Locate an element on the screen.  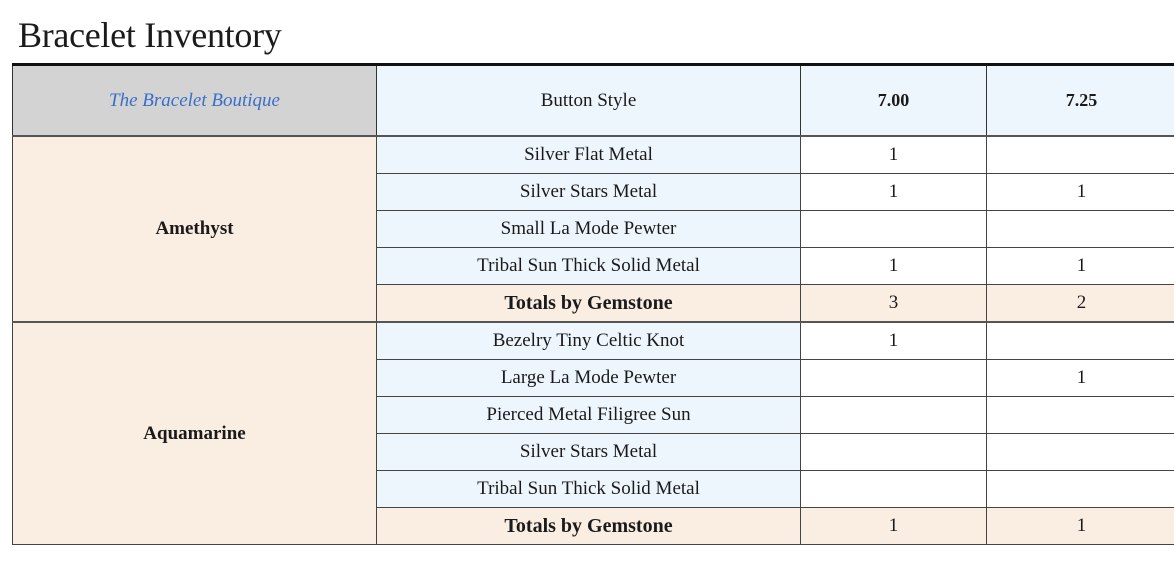
table-row: Tribal Sun Thick Solid Metal is located at coordinates (593, 489).